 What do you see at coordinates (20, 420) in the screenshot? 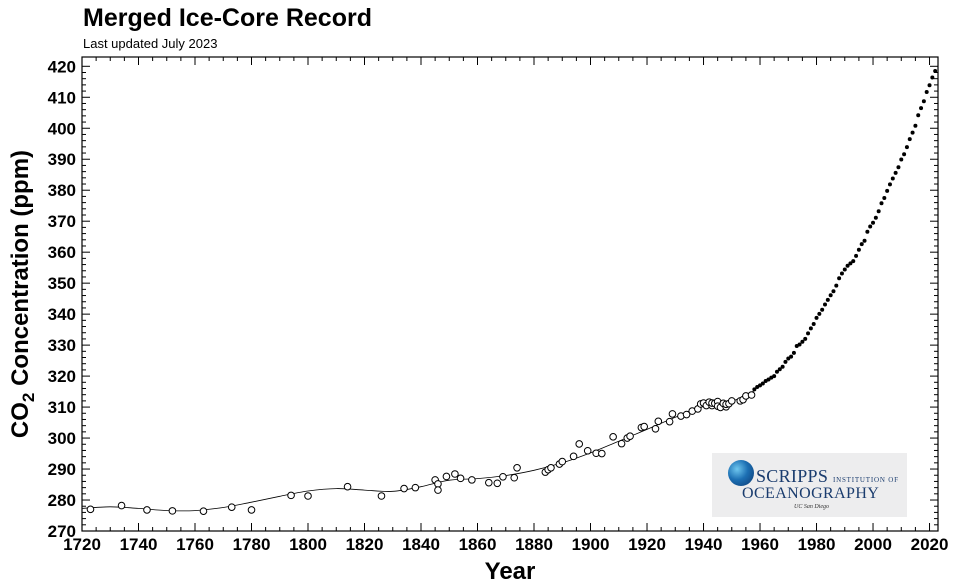
I see `y-axis-title-main: CO` at bounding box center [20, 420].